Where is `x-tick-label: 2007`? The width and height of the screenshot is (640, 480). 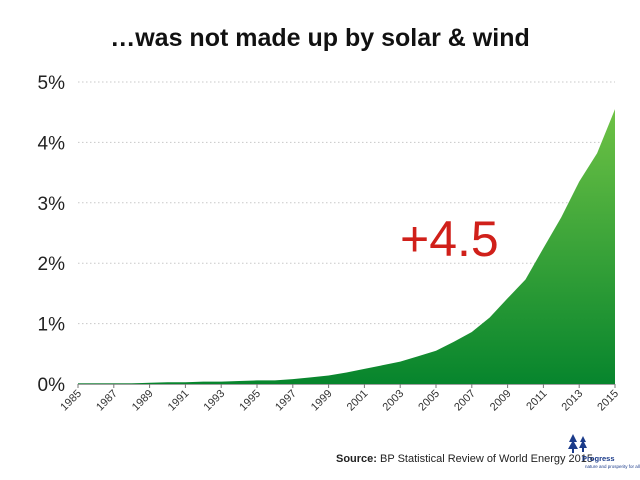
x-tick-label: 2007 is located at coordinates (465, 401).